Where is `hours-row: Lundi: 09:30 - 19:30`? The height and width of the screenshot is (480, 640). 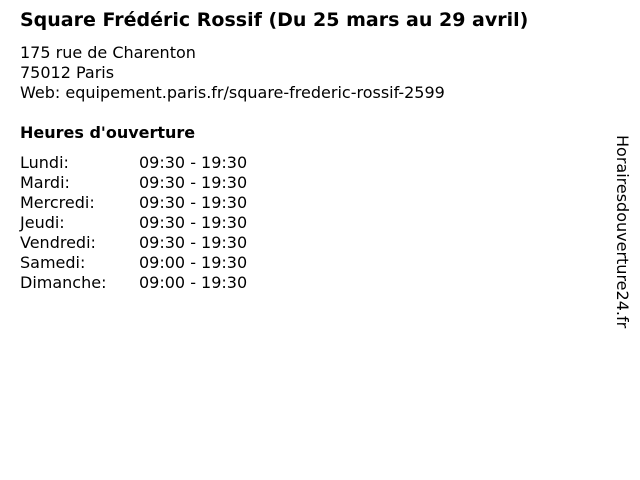 hours-row: Lundi: 09:30 - 19:30 is located at coordinates (133, 163).